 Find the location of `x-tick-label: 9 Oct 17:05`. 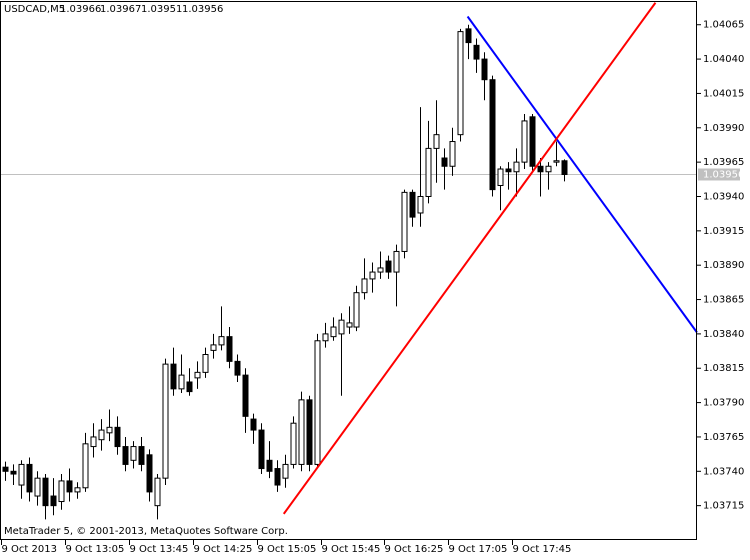

x-tick-label: 9 Oct 17:05 is located at coordinates (478, 549).